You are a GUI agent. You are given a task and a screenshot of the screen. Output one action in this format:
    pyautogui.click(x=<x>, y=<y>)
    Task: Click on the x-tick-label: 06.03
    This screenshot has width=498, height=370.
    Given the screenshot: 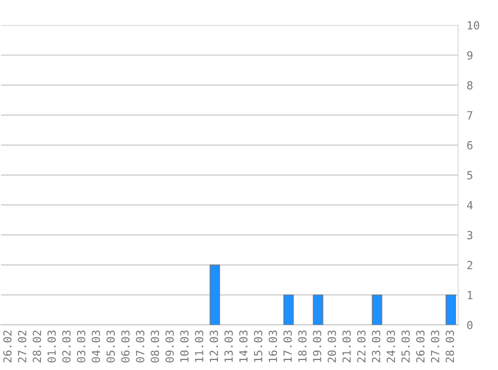 What is the action you would take?
    pyautogui.click(x=125, y=346)
    